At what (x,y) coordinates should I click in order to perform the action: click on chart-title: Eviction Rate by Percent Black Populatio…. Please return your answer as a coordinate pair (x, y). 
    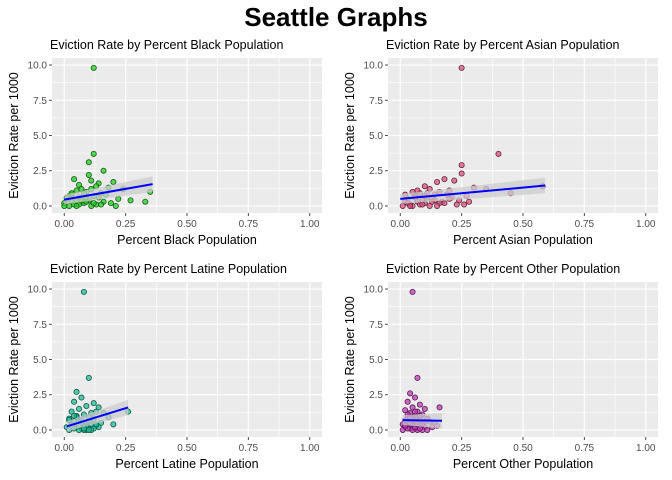
    Looking at the image, I should click on (167, 45).